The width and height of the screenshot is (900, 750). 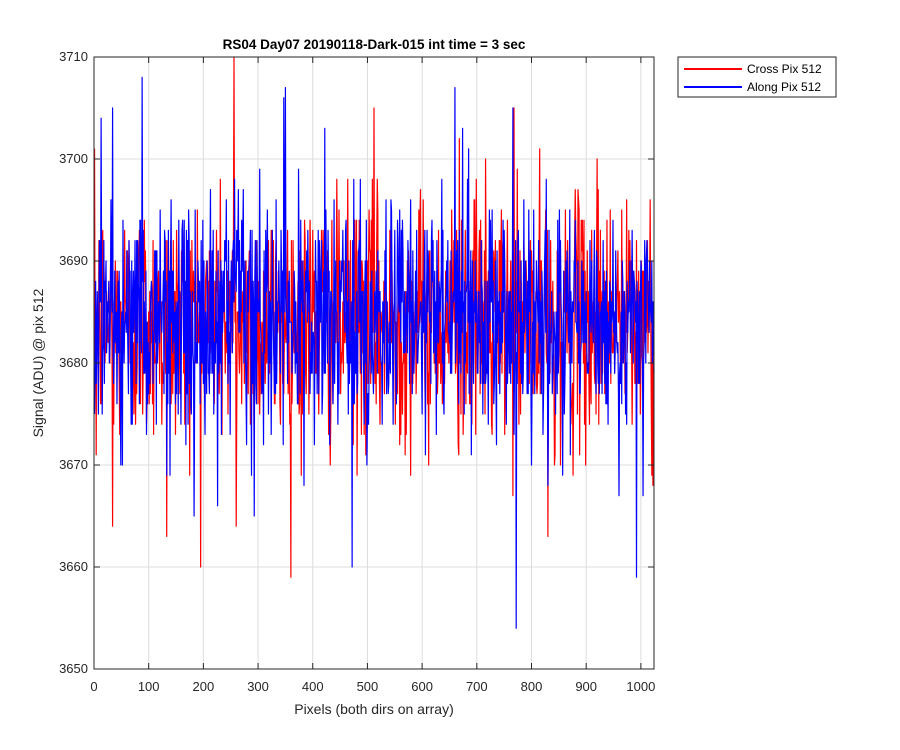 I want to click on x-tick-label: 800, so click(x=532, y=686).